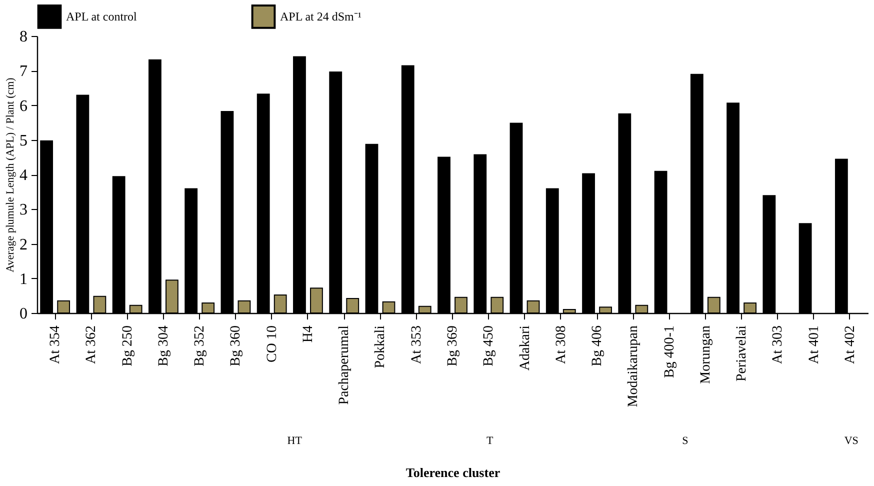 The height and width of the screenshot is (486, 874). I want to click on x-tick-label: Pokkali, so click(380, 346).